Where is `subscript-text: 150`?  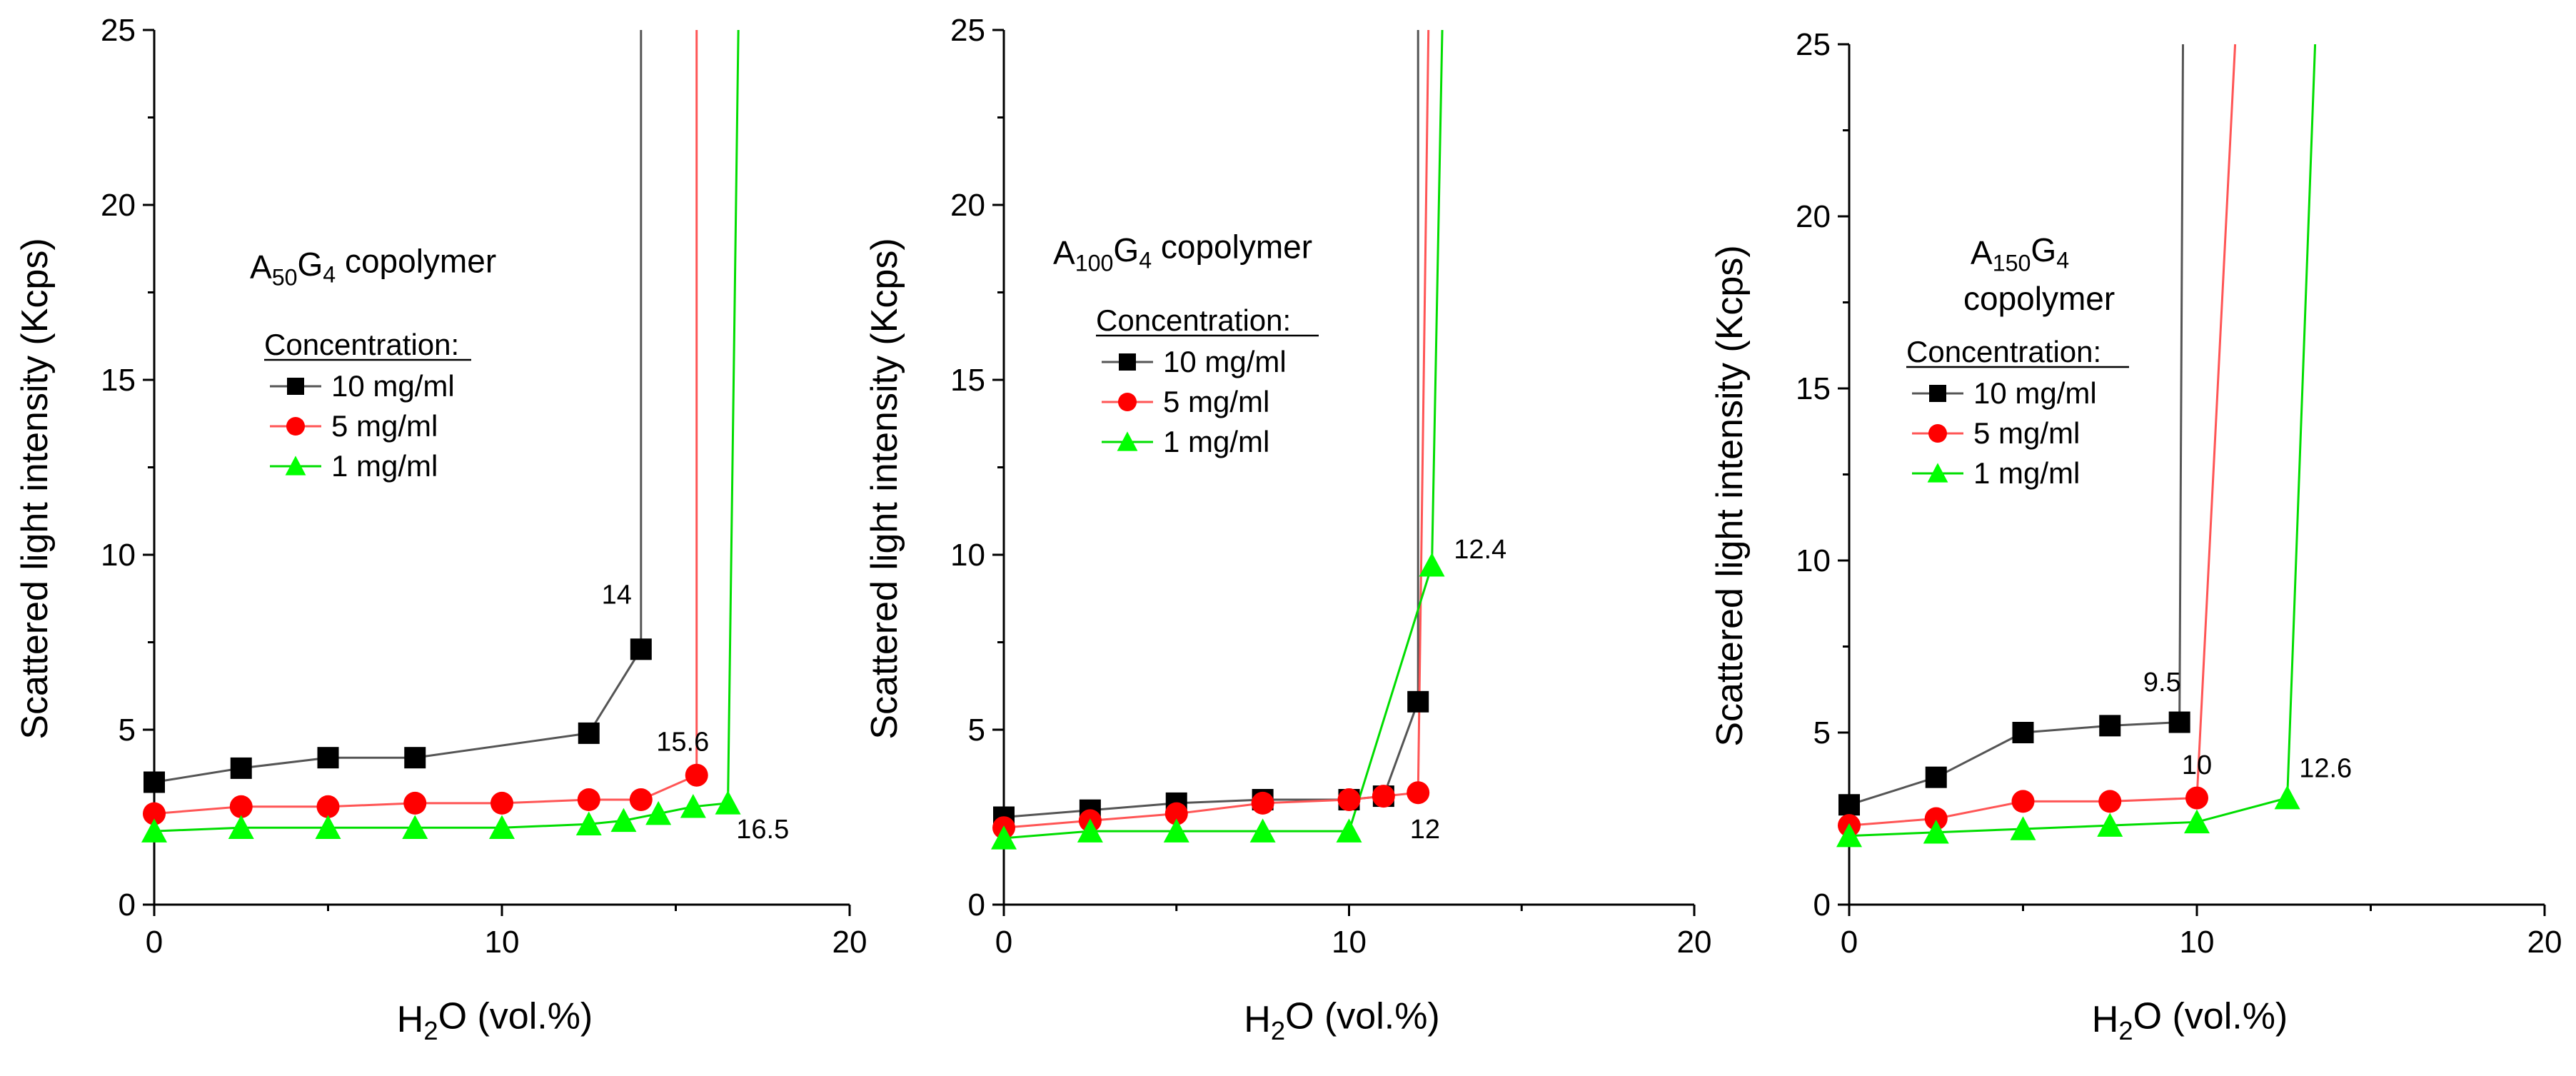
subscript-text: 150 is located at coordinates (2012, 263).